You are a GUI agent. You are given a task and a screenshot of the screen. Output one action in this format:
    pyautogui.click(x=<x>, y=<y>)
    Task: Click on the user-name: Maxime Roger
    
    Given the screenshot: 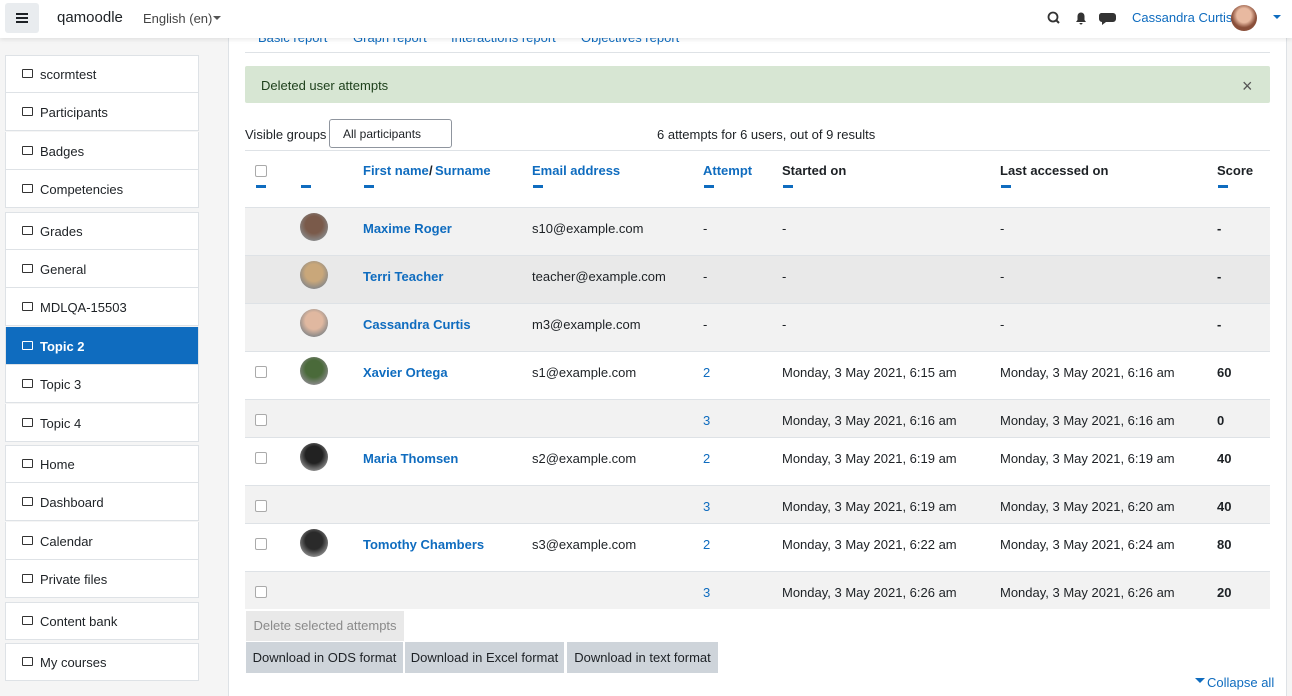 What is the action you would take?
    pyautogui.click(x=407, y=228)
    